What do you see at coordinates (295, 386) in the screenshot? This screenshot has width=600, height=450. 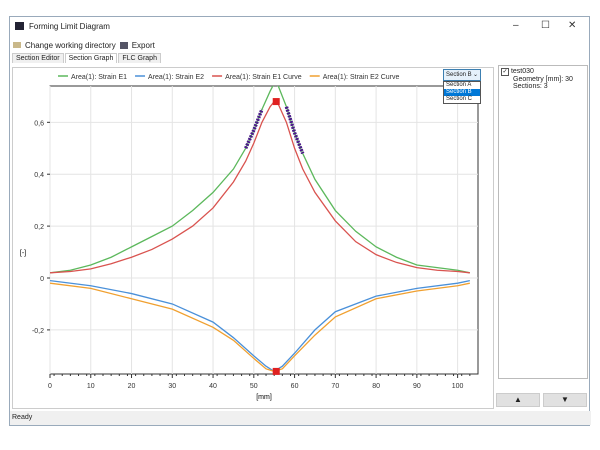 I see `x-tick-label: 60` at bounding box center [295, 386].